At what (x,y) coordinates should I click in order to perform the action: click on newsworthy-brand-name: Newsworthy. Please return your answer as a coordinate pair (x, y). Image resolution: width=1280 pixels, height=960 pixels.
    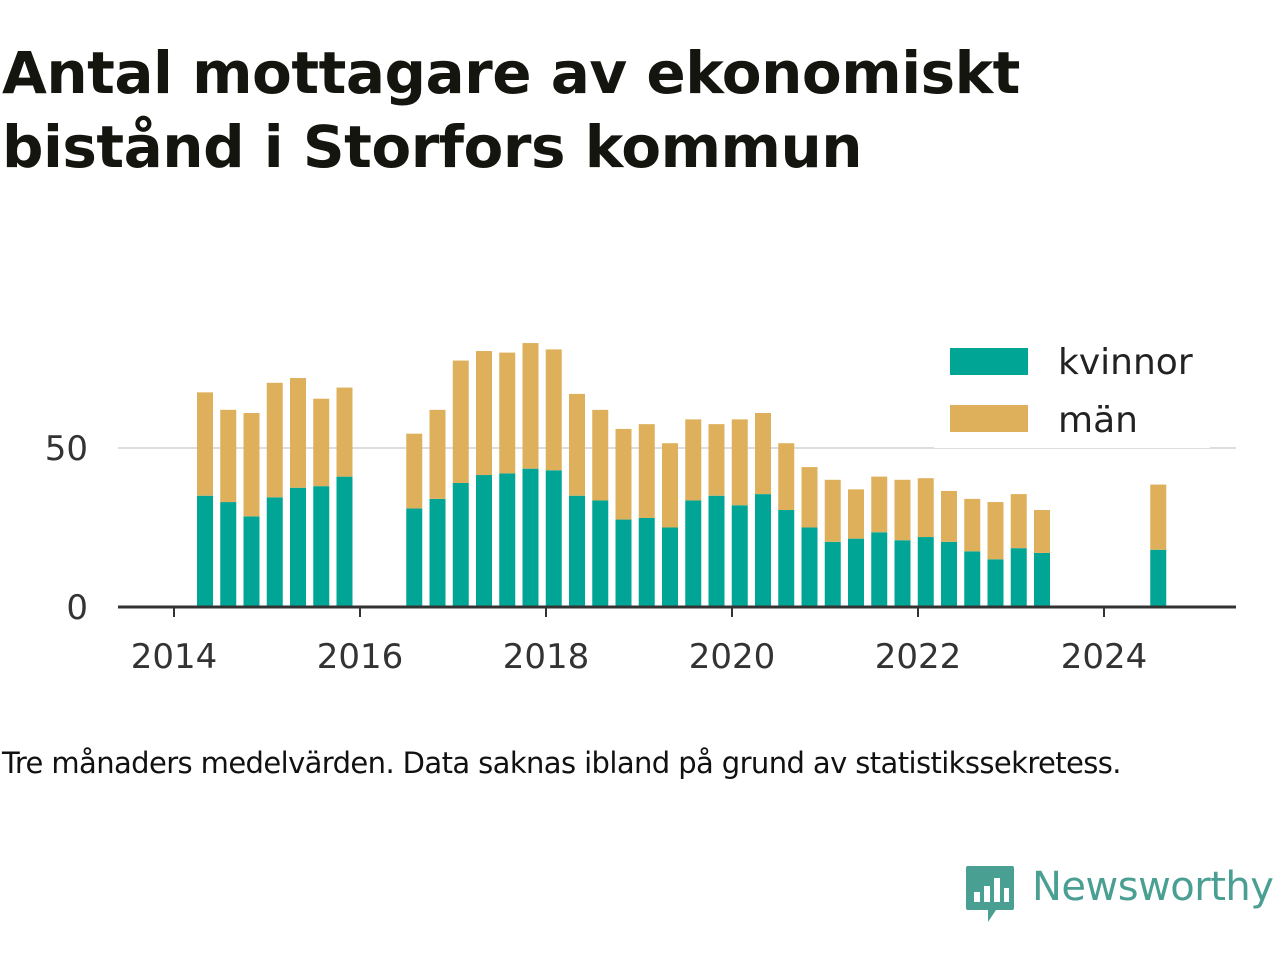
    Looking at the image, I should click on (1153, 887).